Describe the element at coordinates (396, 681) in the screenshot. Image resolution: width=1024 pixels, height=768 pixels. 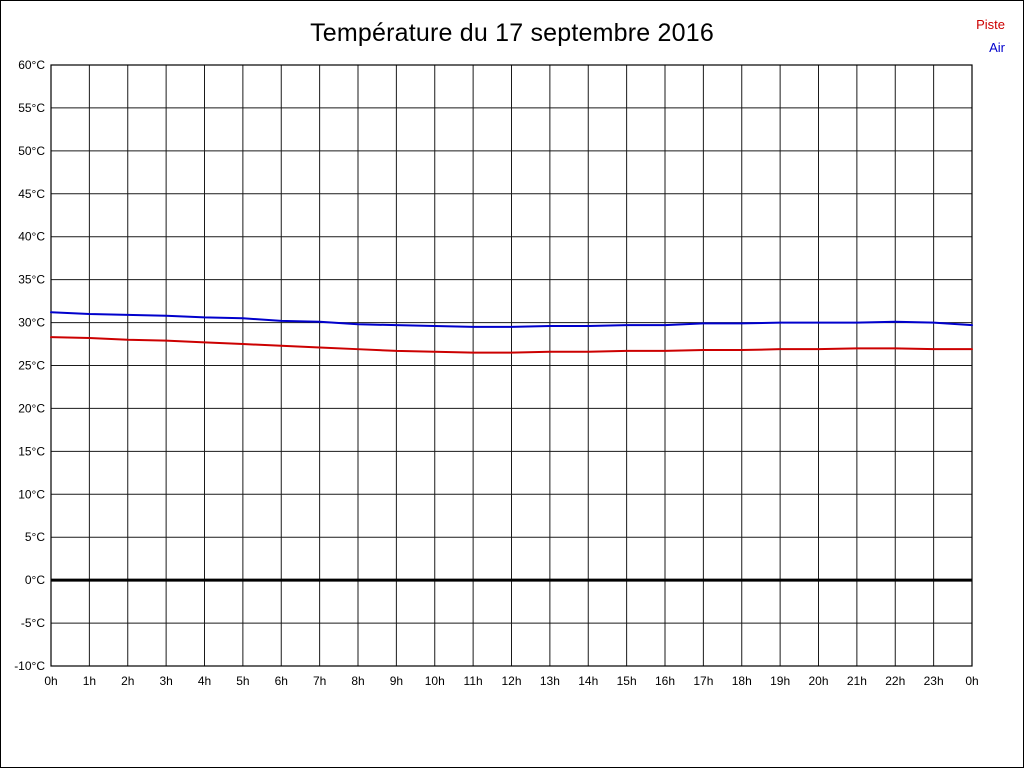
I see `x-axis-tick-label: 9h` at that location.